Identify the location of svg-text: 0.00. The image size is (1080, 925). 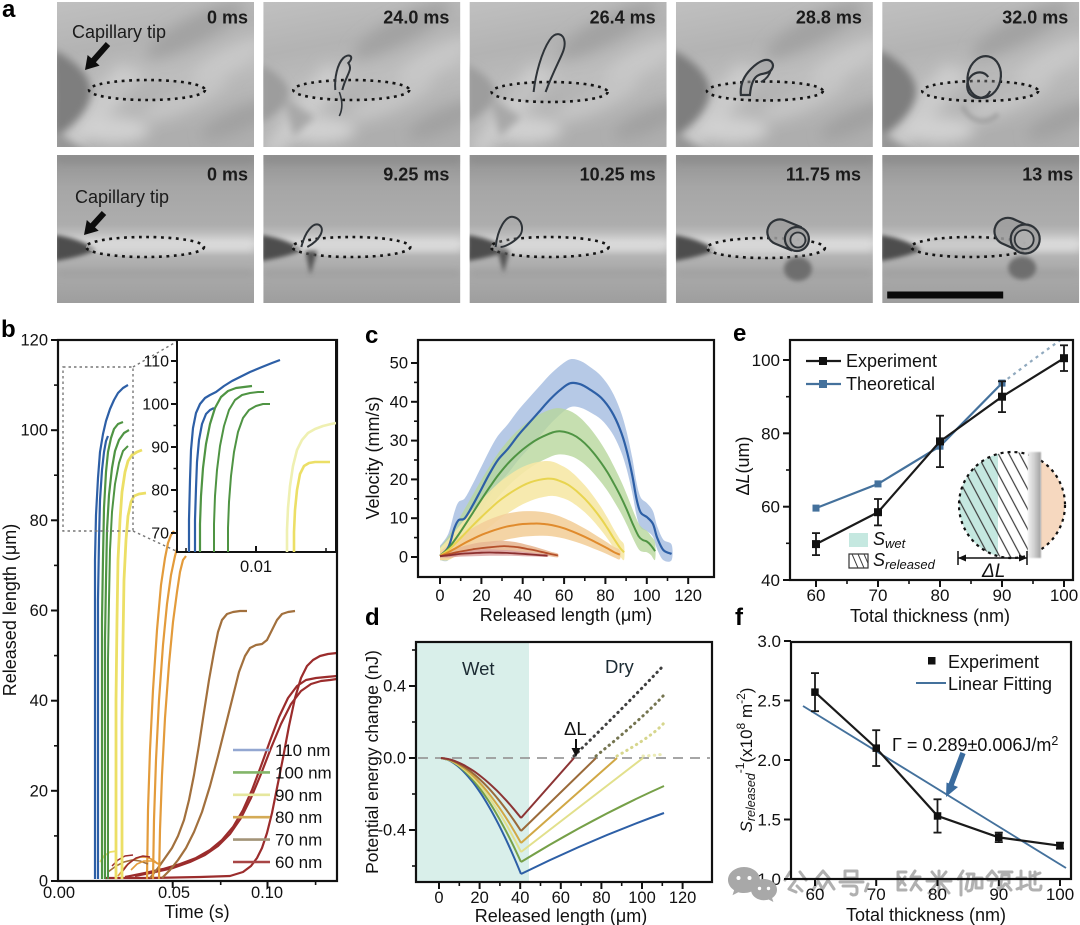
(59, 893).